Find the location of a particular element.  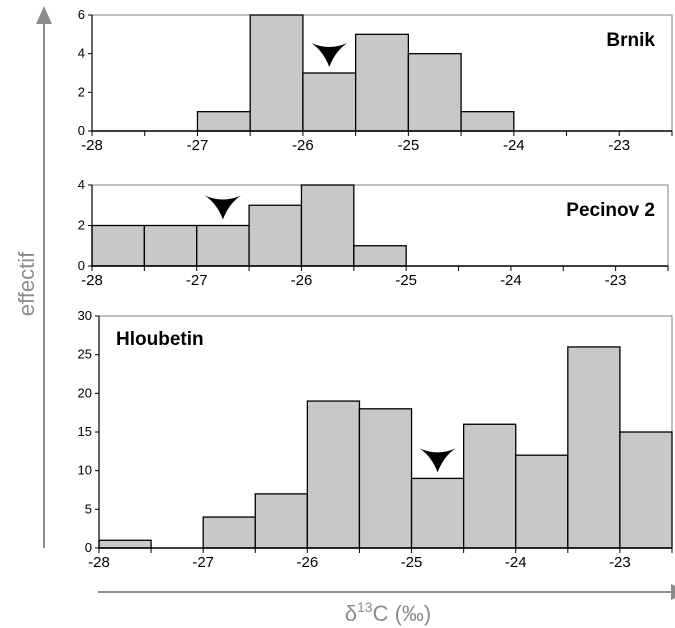

y-axis-label: effectif is located at coordinates (26, 283).